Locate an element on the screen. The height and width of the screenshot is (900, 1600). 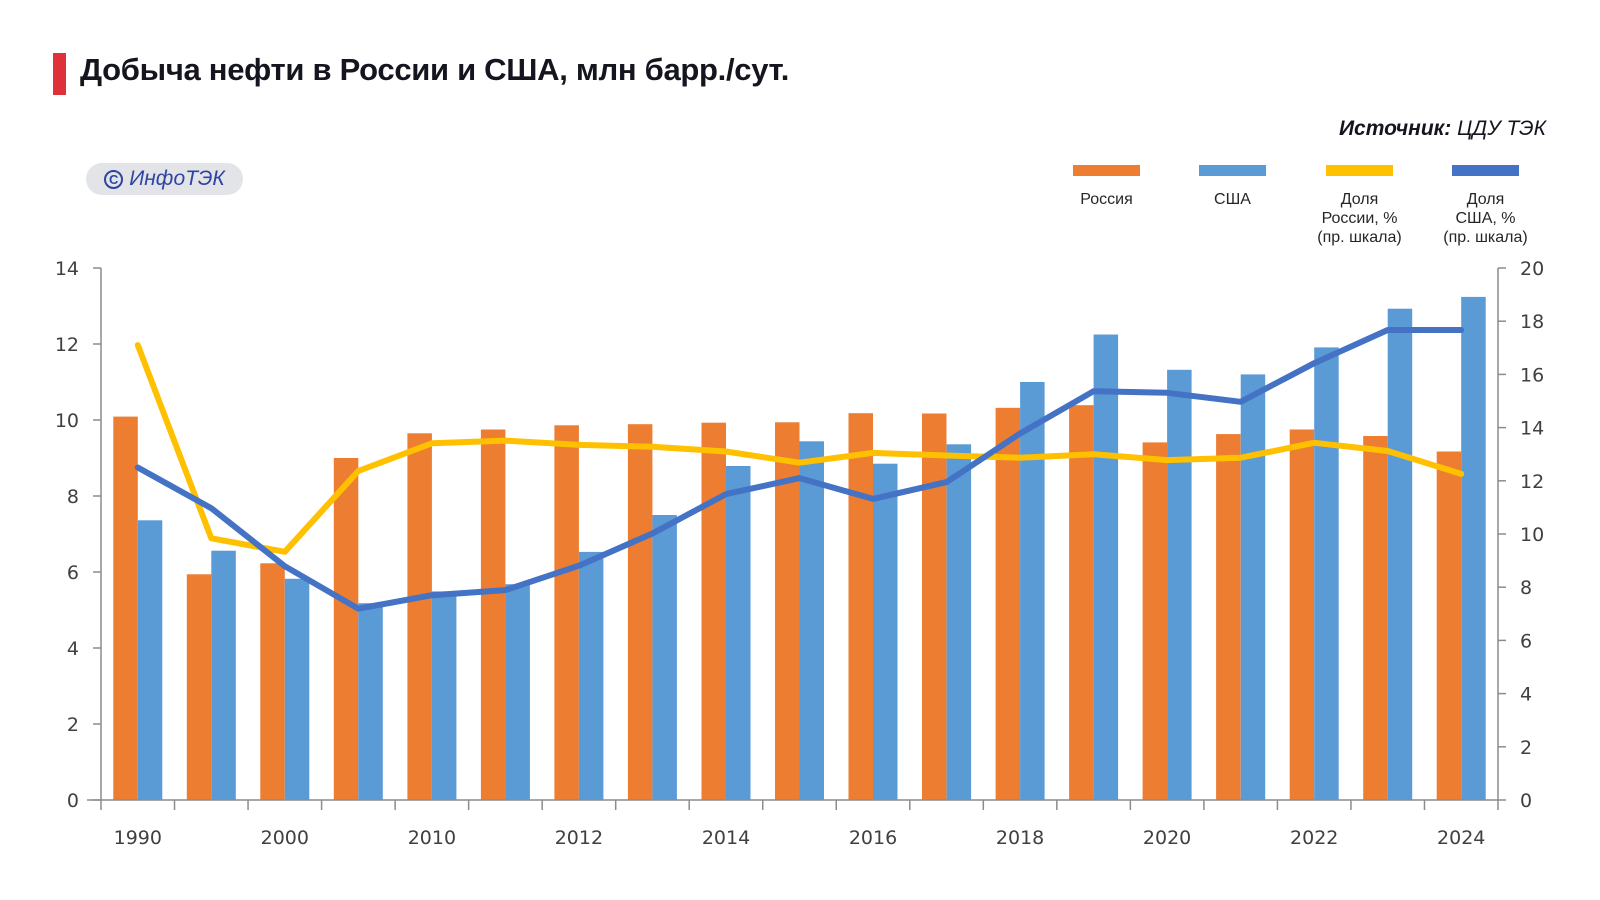
y-tick-label-right-10: 10 is located at coordinates (1532, 535).